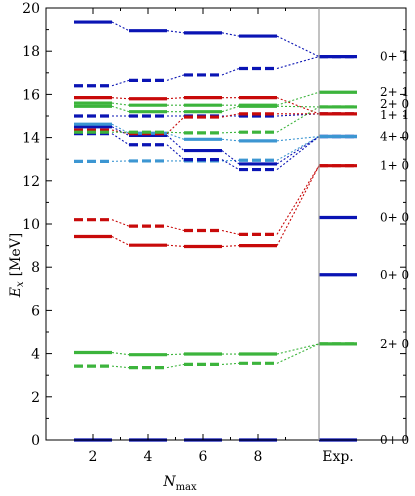  What do you see at coordinates (35, 268) in the screenshot?
I see `y-tick-label: 8` at bounding box center [35, 268].